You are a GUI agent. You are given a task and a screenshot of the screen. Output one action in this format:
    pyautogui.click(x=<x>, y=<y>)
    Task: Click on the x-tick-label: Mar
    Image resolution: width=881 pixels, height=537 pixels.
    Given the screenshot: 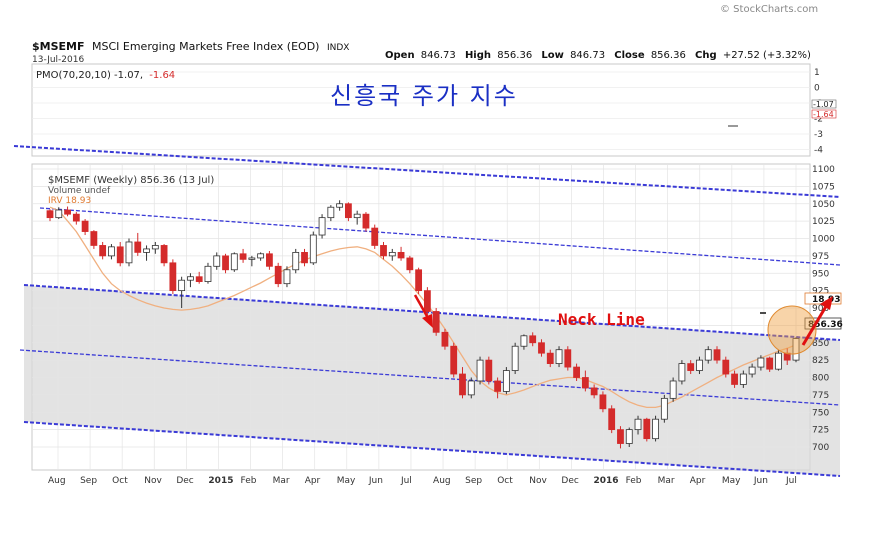 What is the action you would take?
    pyautogui.click(x=666, y=481)
    